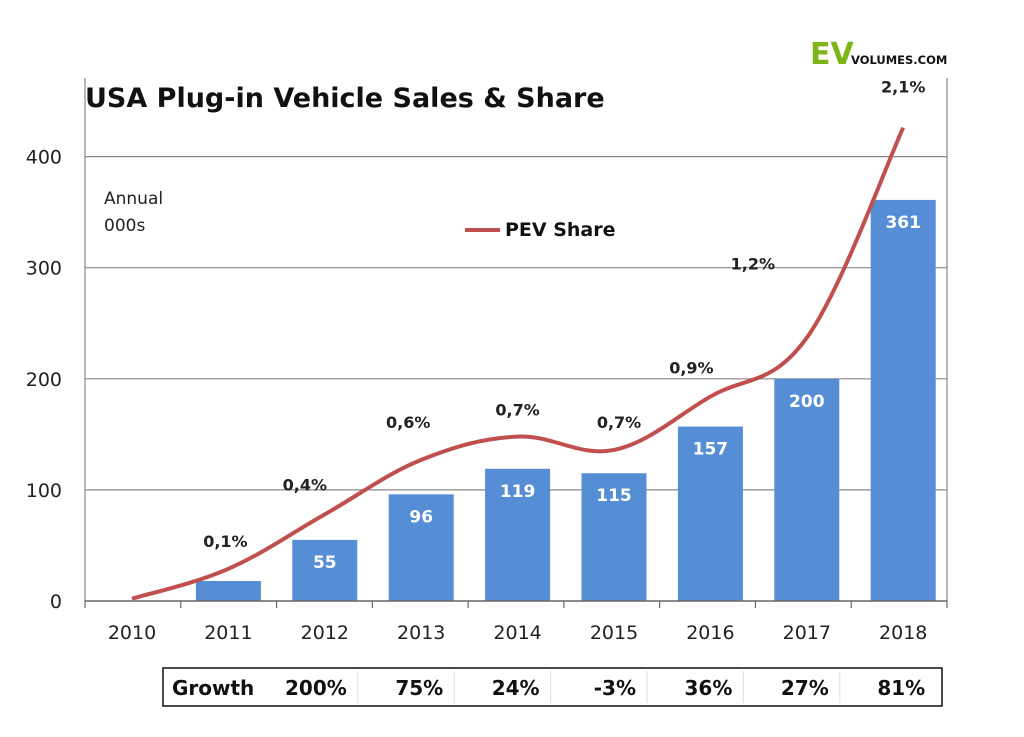 The width and height of the screenshot is (1024, 737). What do you see at coordinates (691, 368) in the screenshot?
I see `share-value-label: 0,9%` at bounding box center [691, 368].